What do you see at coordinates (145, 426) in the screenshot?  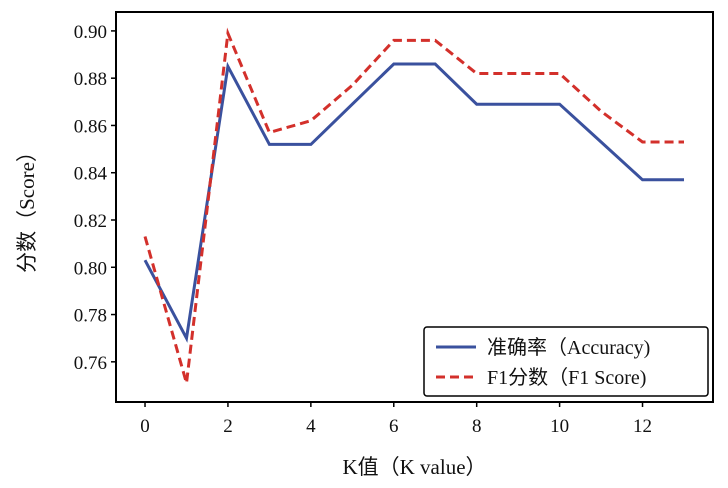 I see `x-tick-label: 0` at bounding box center [145, 426].